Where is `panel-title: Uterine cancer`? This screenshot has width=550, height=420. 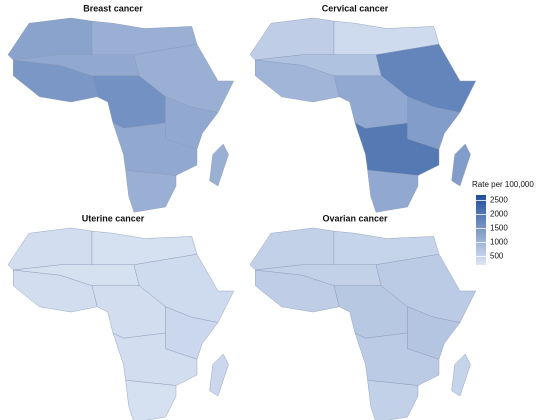
panel-title: Uterine cancer is located at coordinates (113, 218).